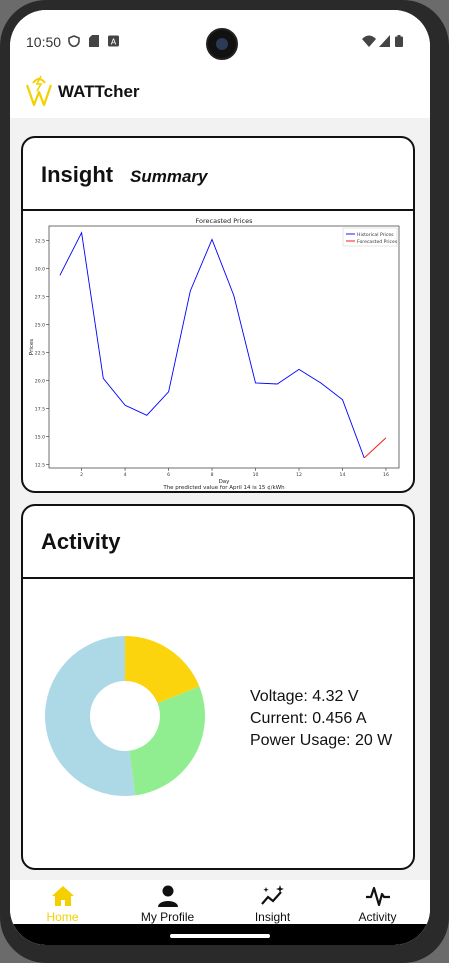  I want to click on x-tick-label: 8, so click(212, 475).